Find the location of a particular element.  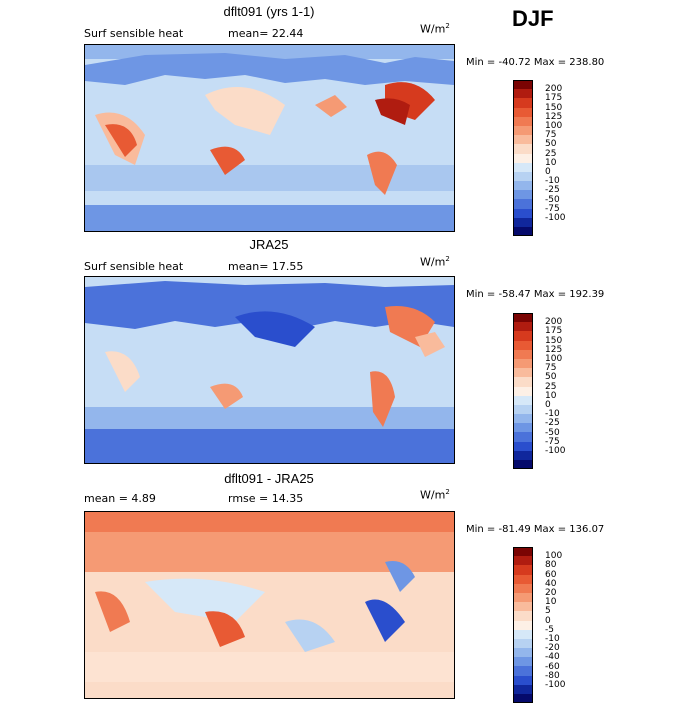

colorbar-tick-label: -60 is located at coordinates (552, 666).